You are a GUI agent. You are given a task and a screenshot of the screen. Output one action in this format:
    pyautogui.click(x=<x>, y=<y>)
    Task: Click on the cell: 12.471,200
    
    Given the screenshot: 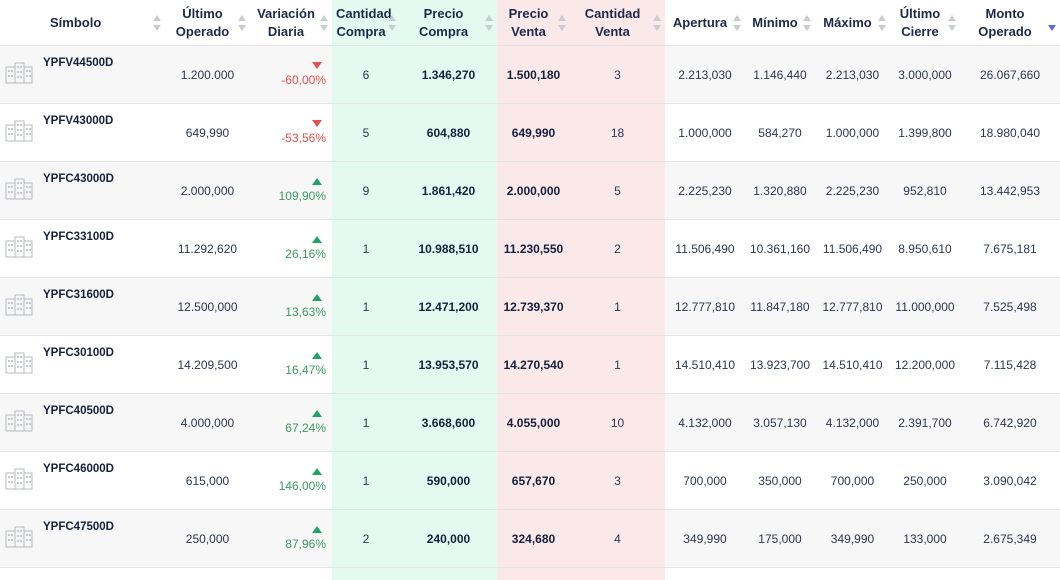 What is the action you would take?
    pyautogui.click(x=448, y=307)
    